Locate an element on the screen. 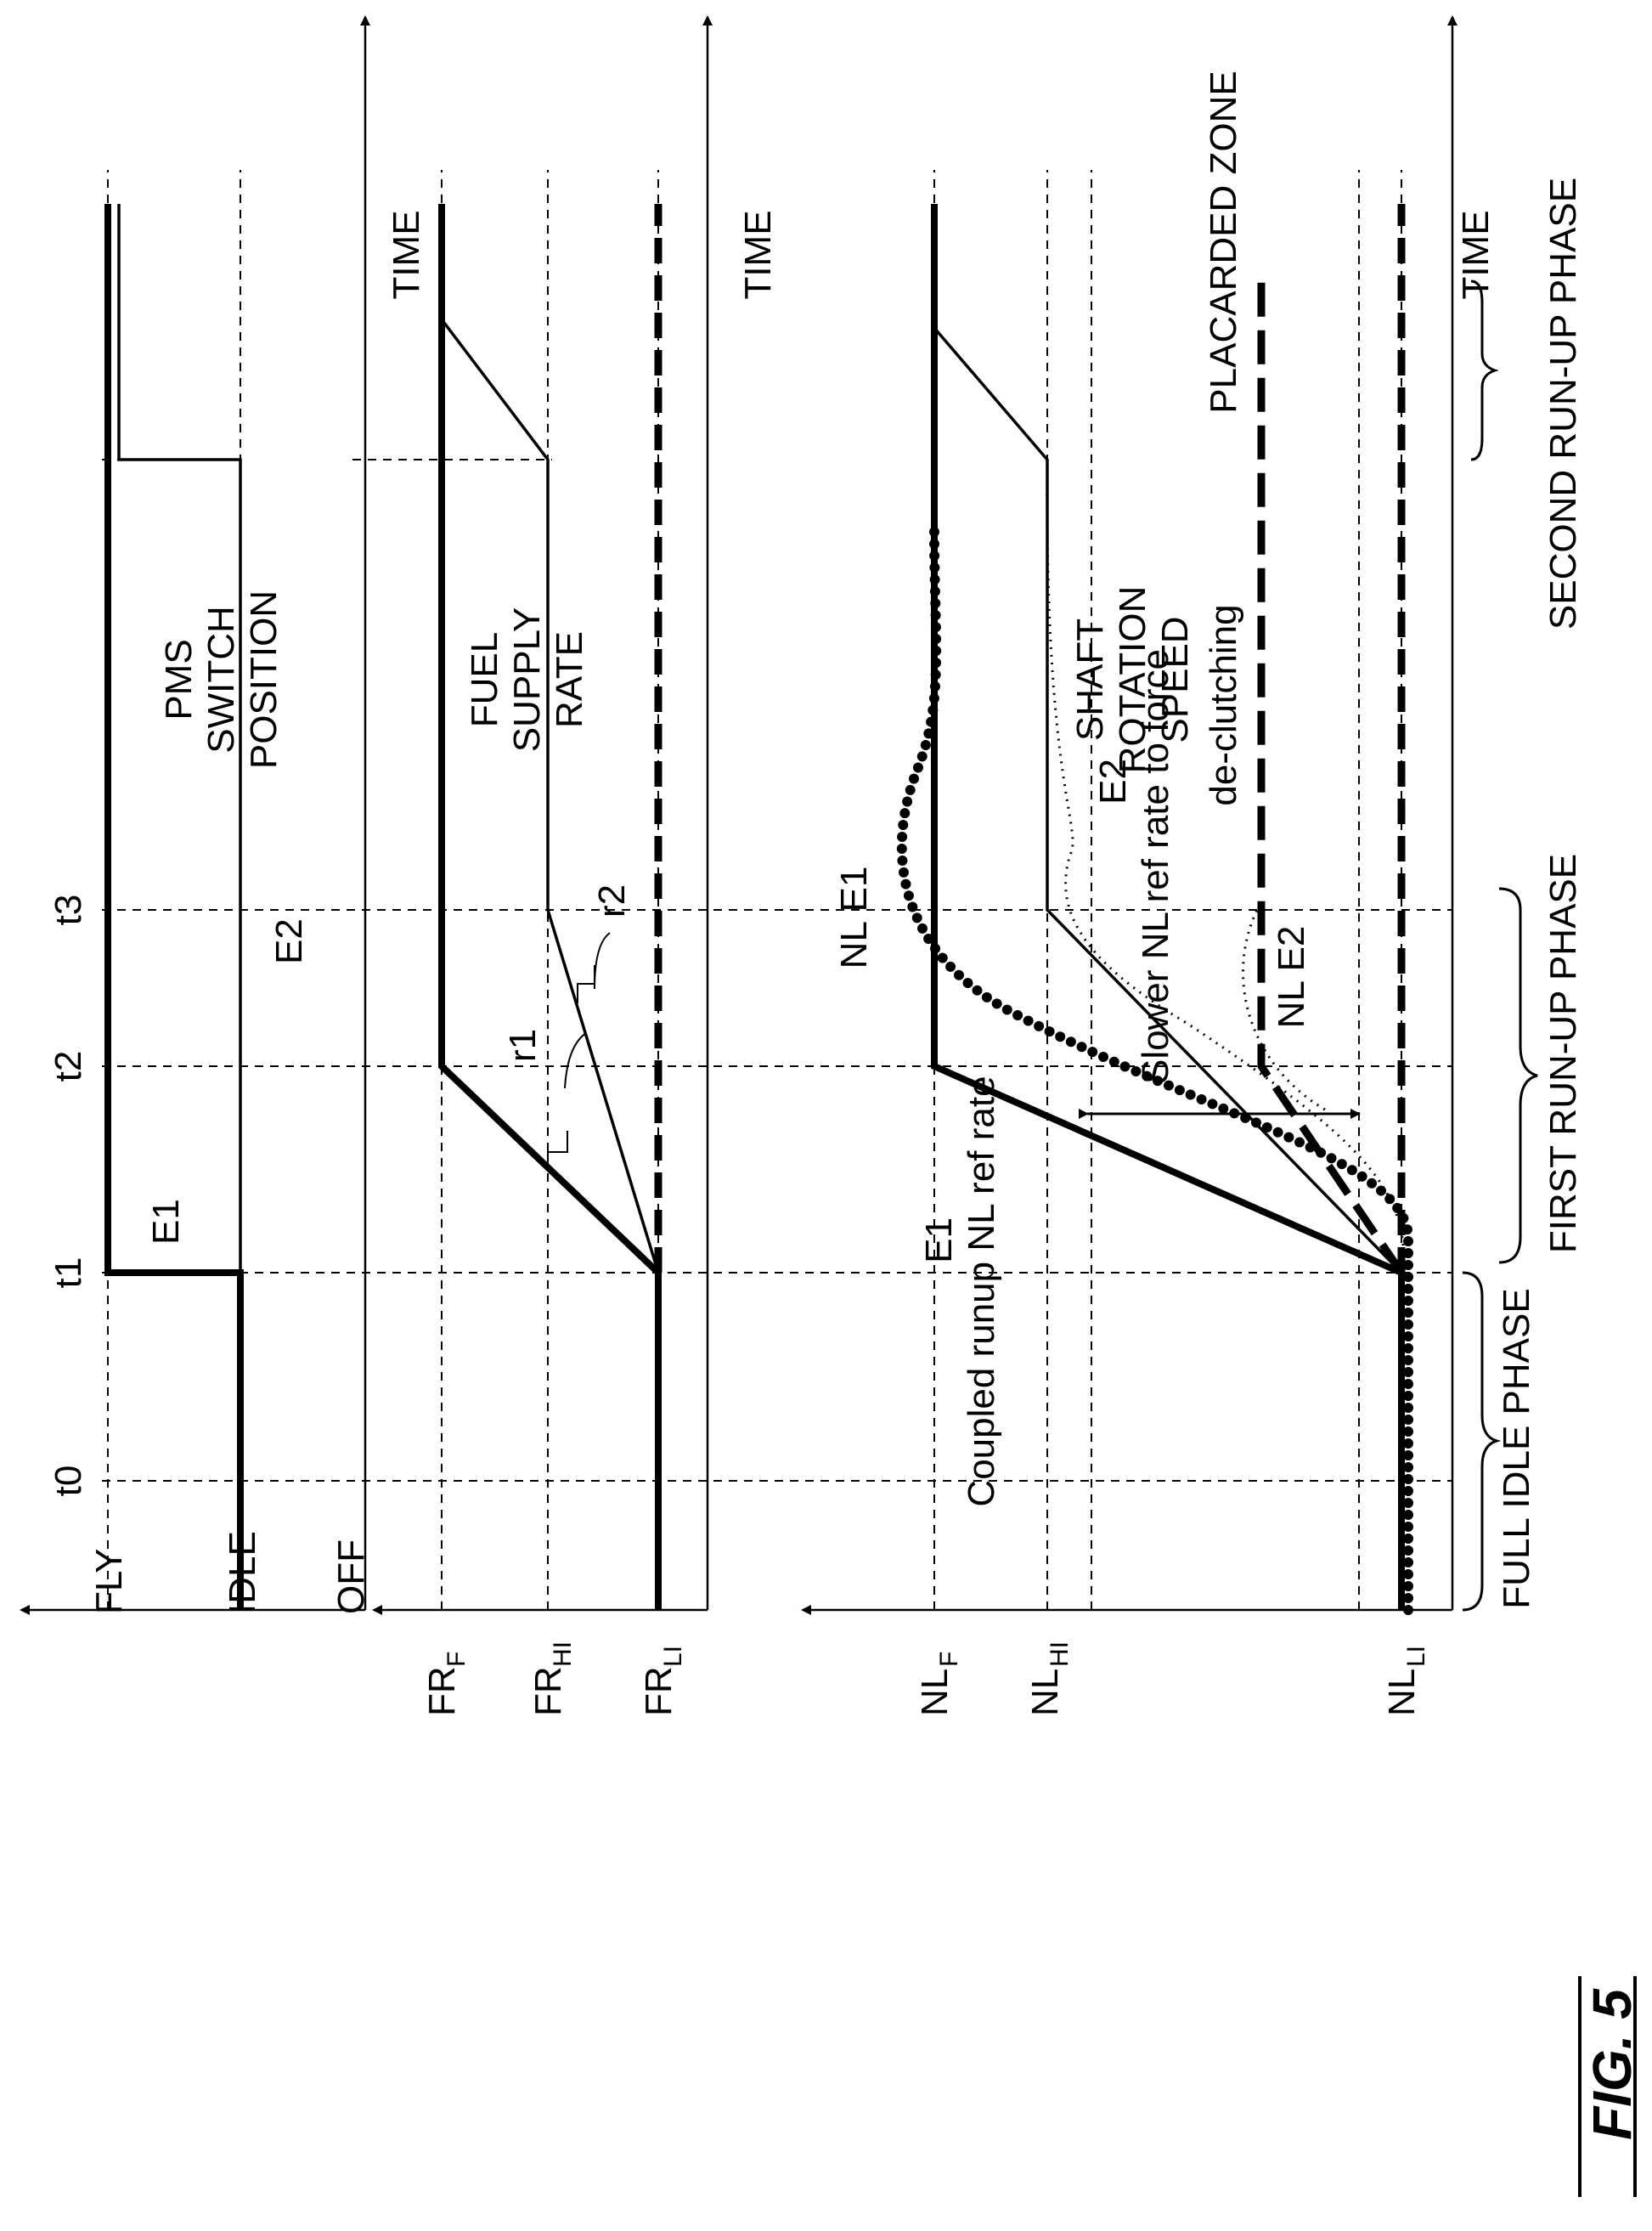  fr-li-level: FR LI is located at coordinates (662, 1681).